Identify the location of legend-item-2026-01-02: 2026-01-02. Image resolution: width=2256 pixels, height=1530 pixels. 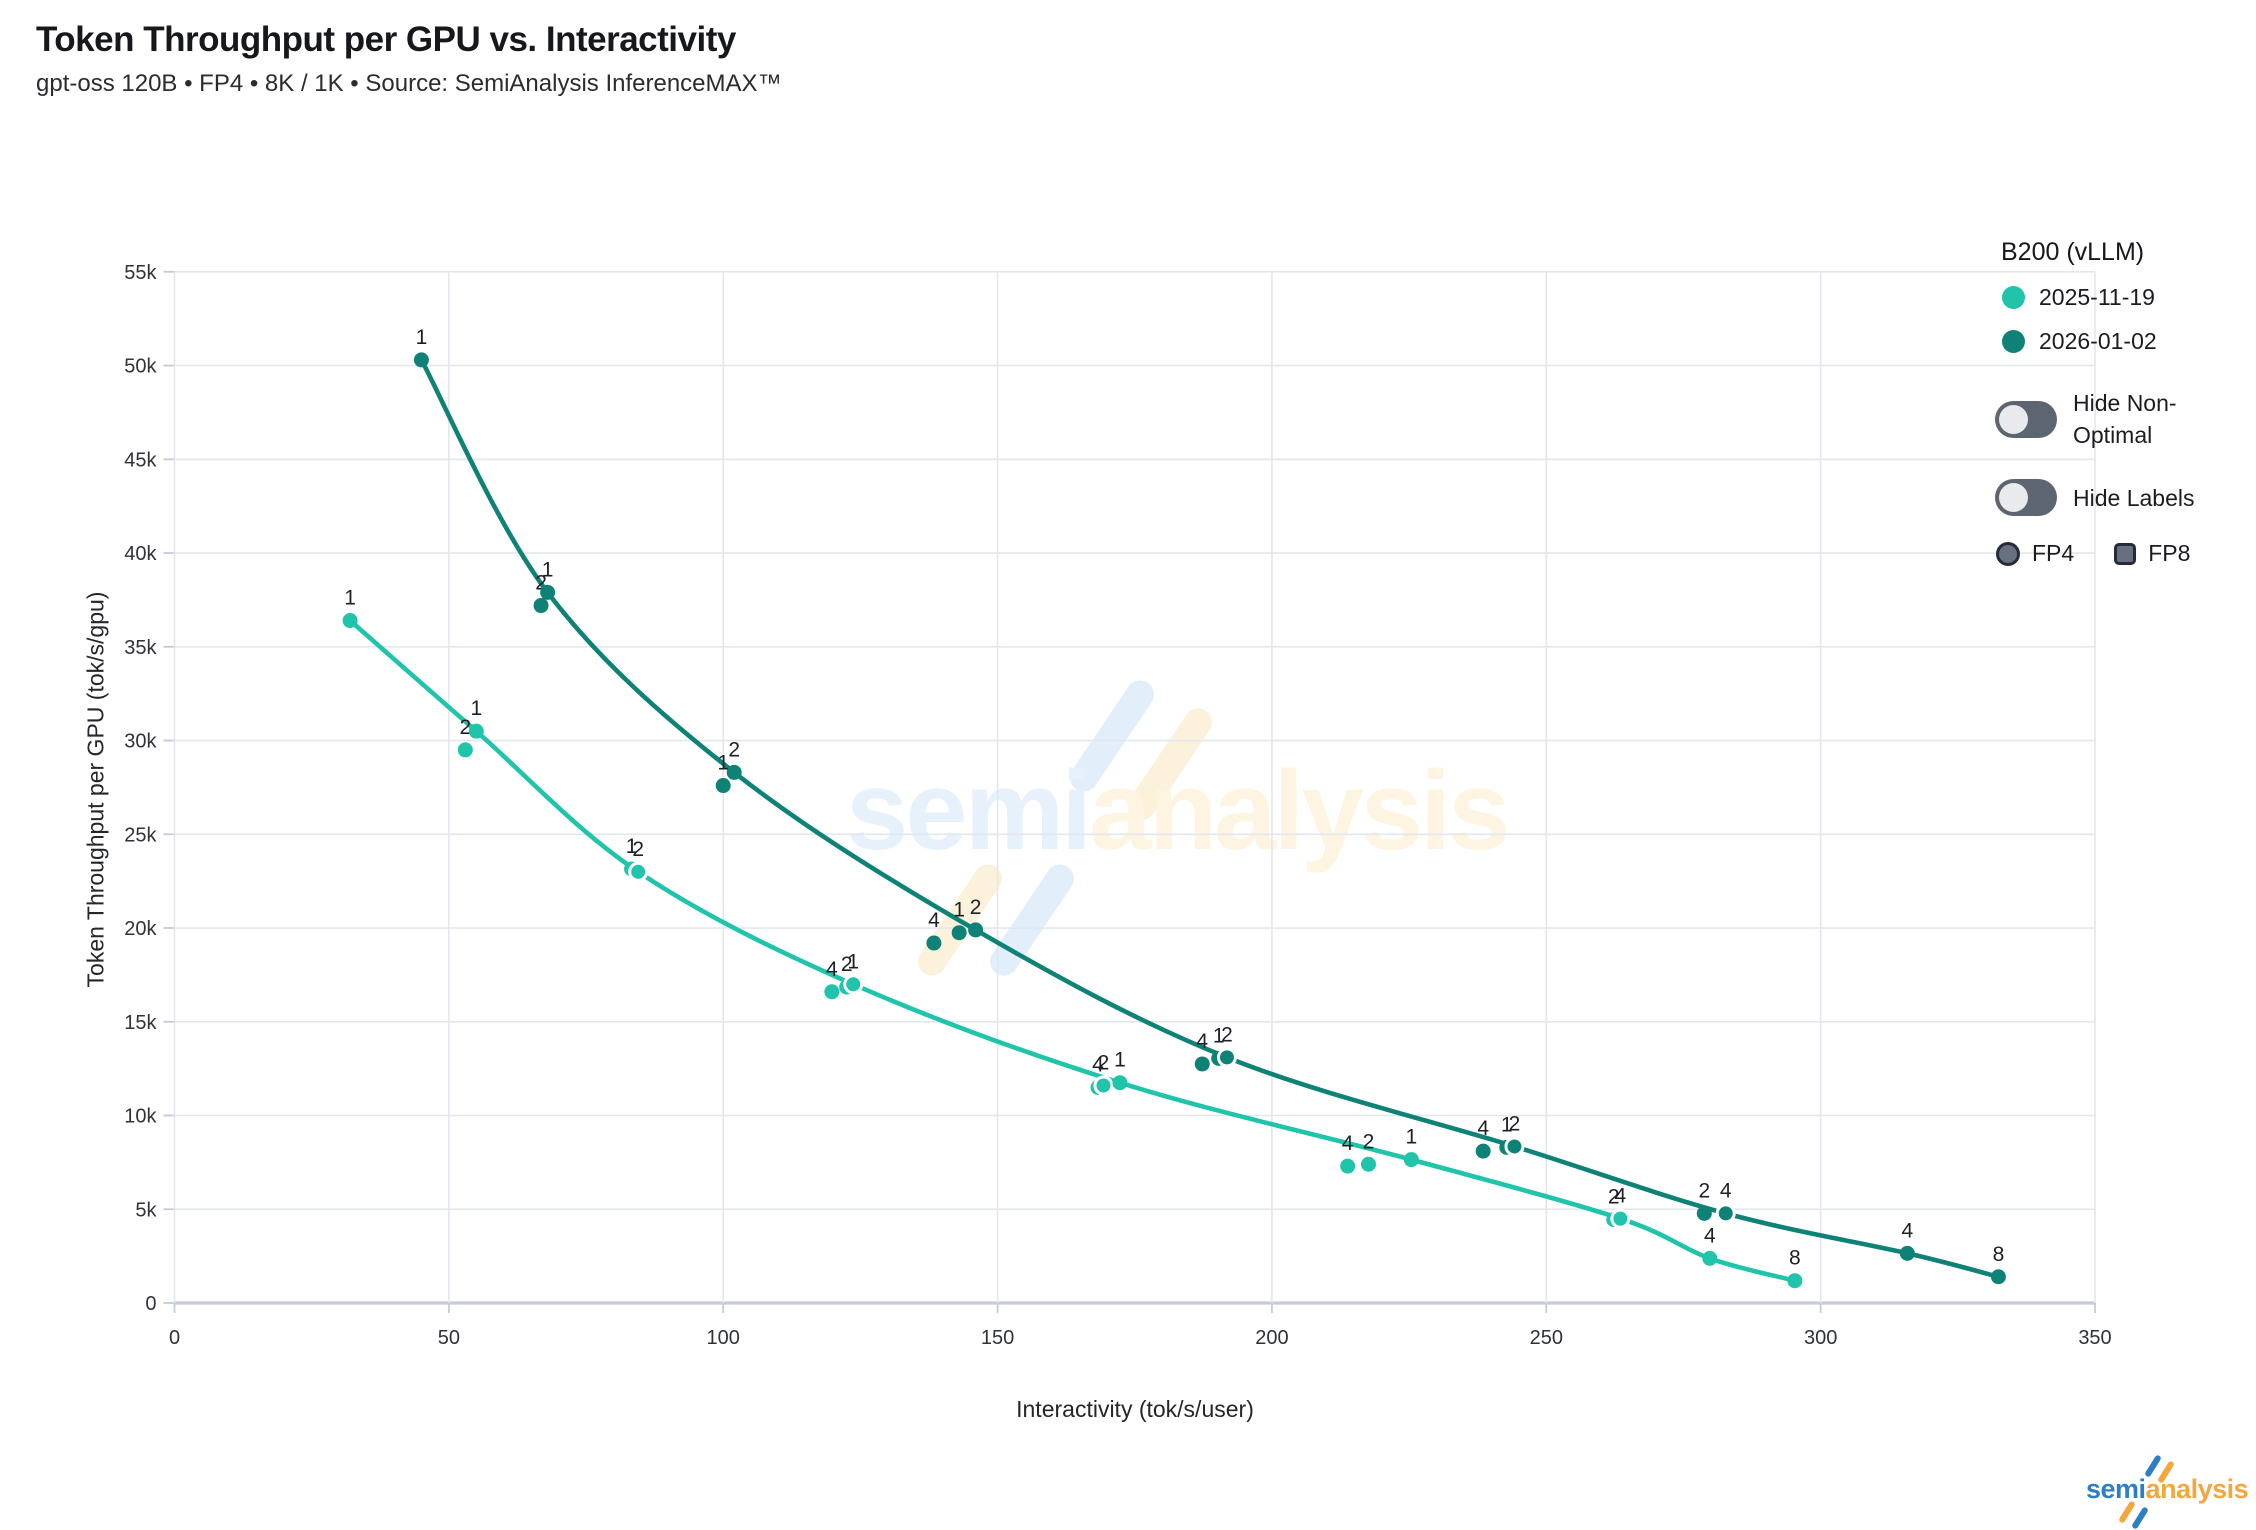
(2120, 341).